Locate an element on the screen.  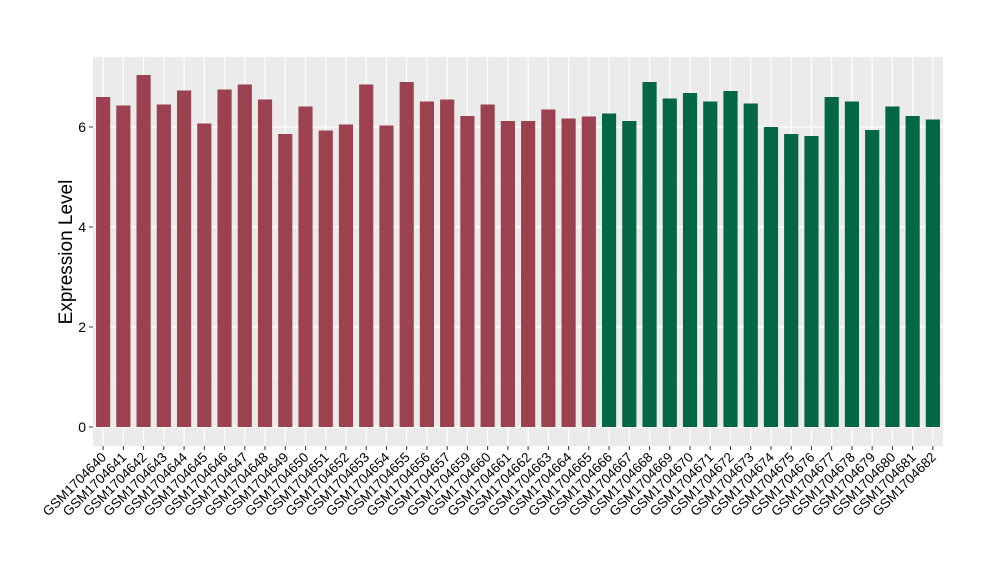
y-axis-label: Expression Level is located at coordinates (66, 252).